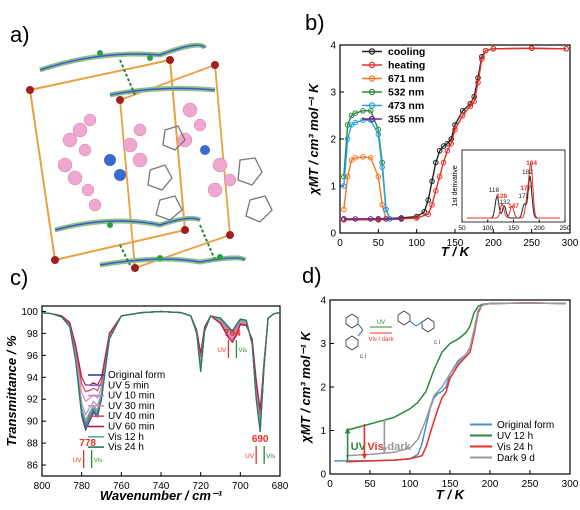  Describe the element at coordinates (131, 396) in the screenshot. I see `chart-c-legend-label-2: UV 10 min` at that location.